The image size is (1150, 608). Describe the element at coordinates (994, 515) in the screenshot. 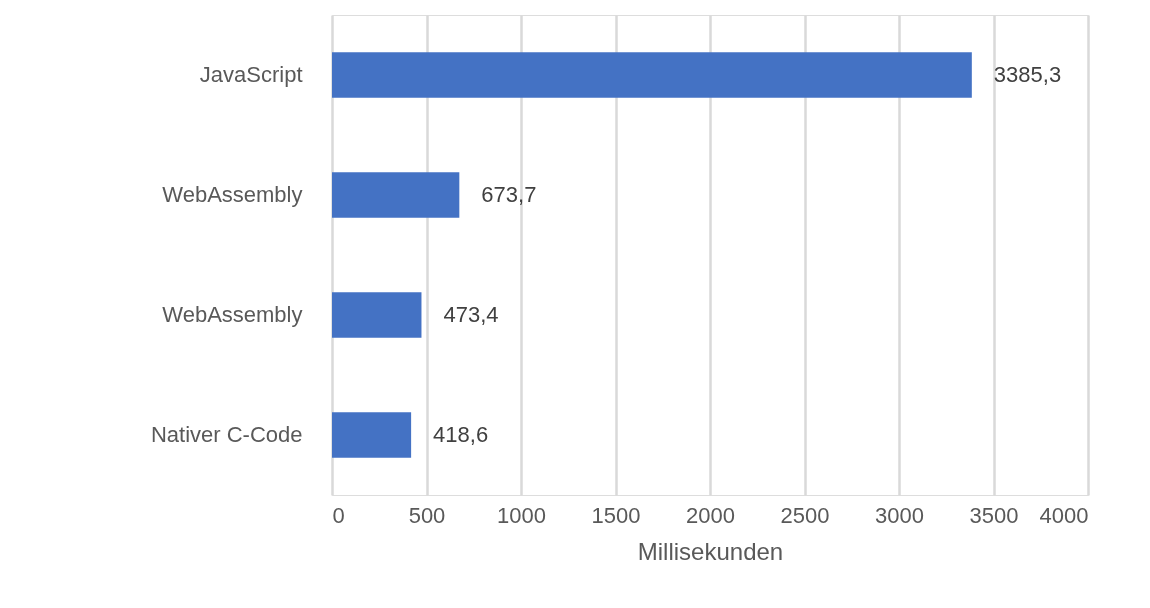

I see `x-tick-label: 3500` at that location.